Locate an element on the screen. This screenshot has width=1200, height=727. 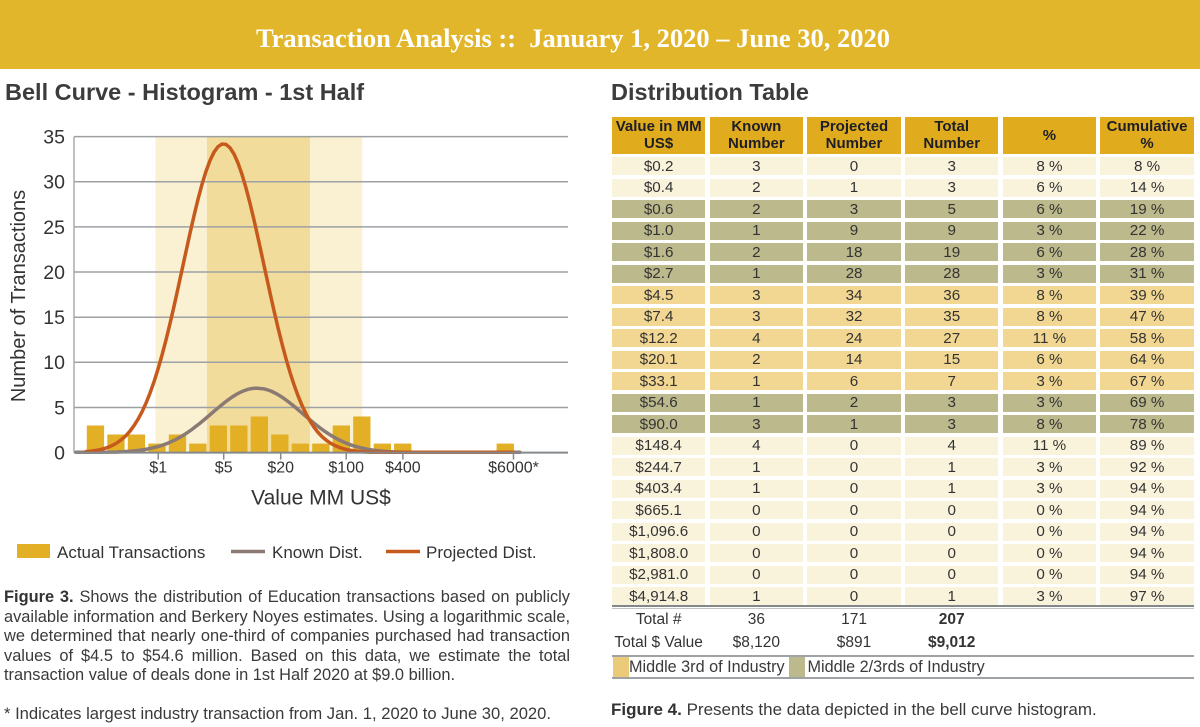
svg-text: 10 is located at coordinates (54, 363).